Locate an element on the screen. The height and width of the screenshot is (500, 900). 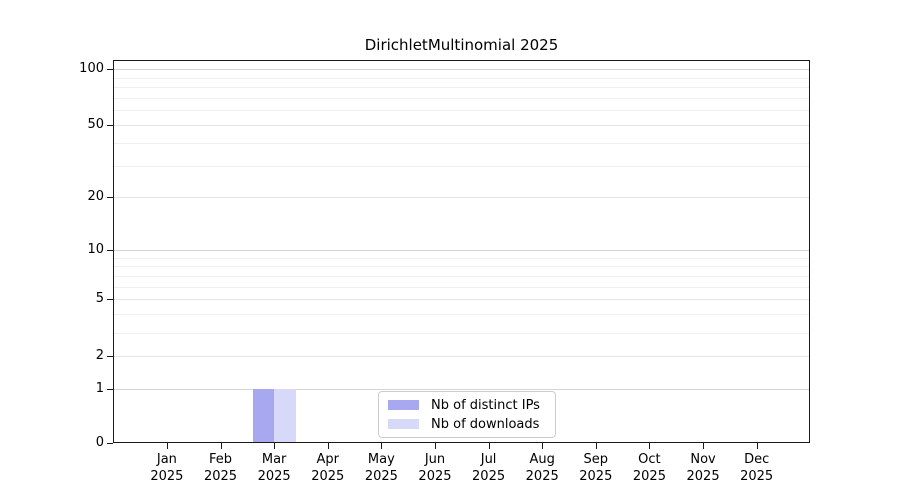
x-tick-label-month: Feb is located at coordinates (220, 459).